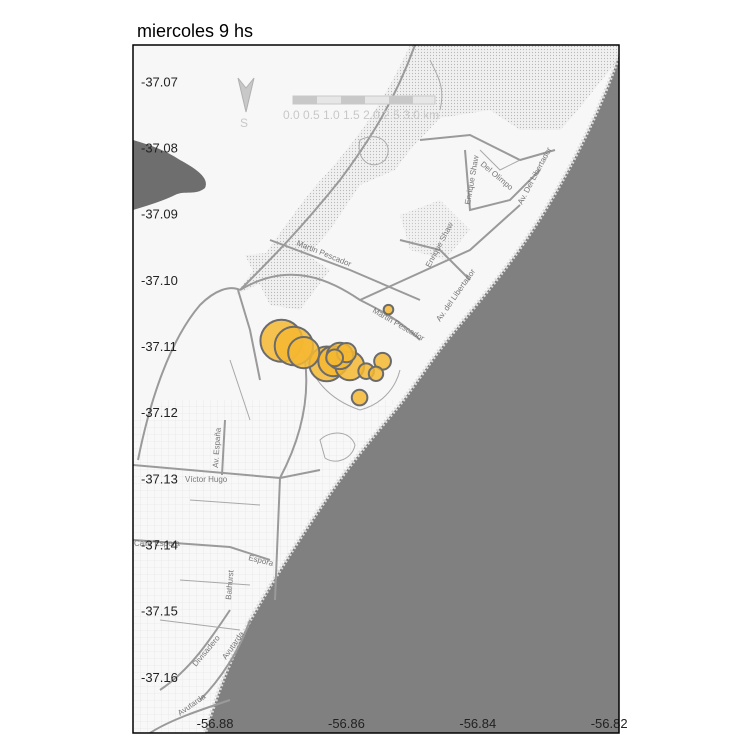 This screenshot has width=750, height=750. I want to click on map-title: miercoles 9 hs, so click(195, 31).